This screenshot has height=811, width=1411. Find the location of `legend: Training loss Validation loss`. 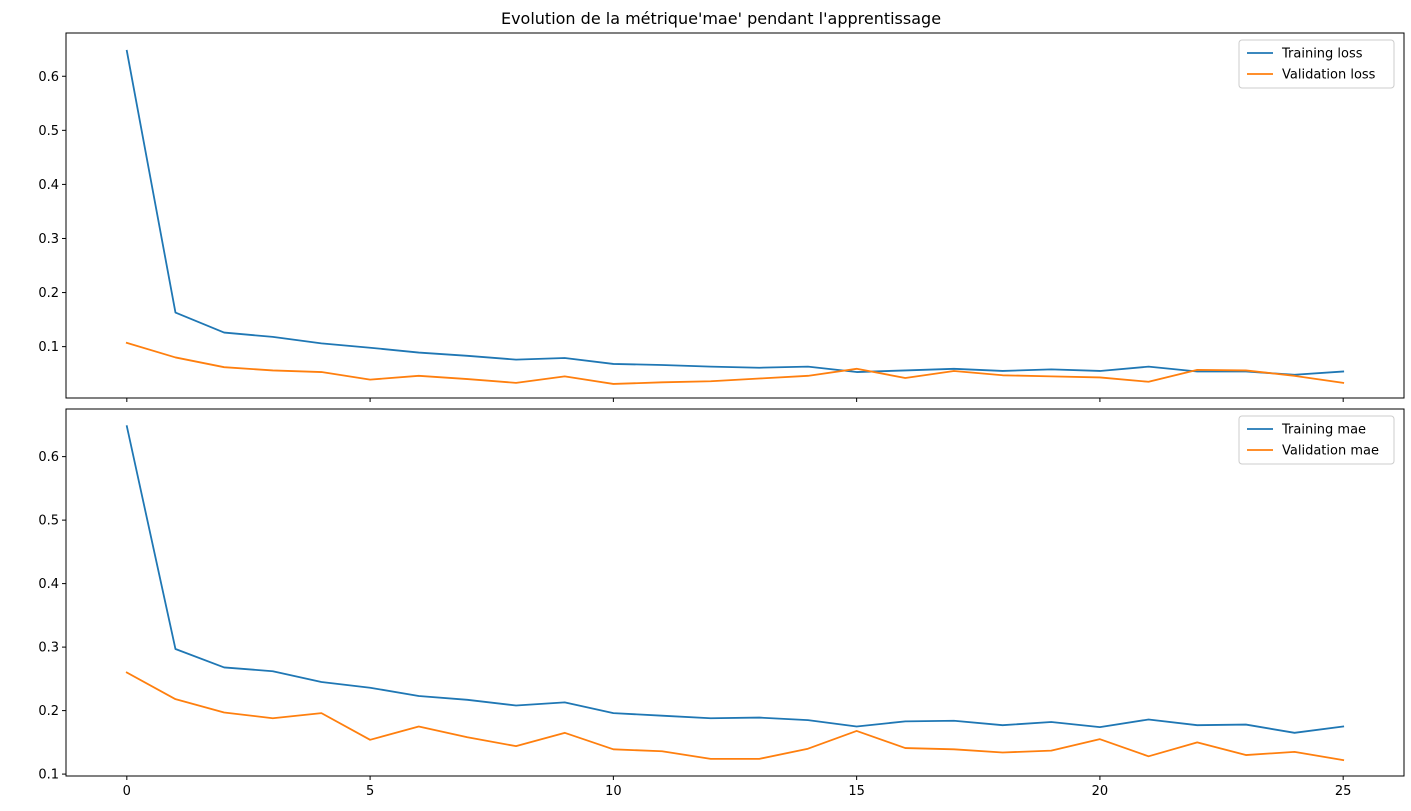

legend: Training loss Validation loss is located at coordinates (1316, 64).